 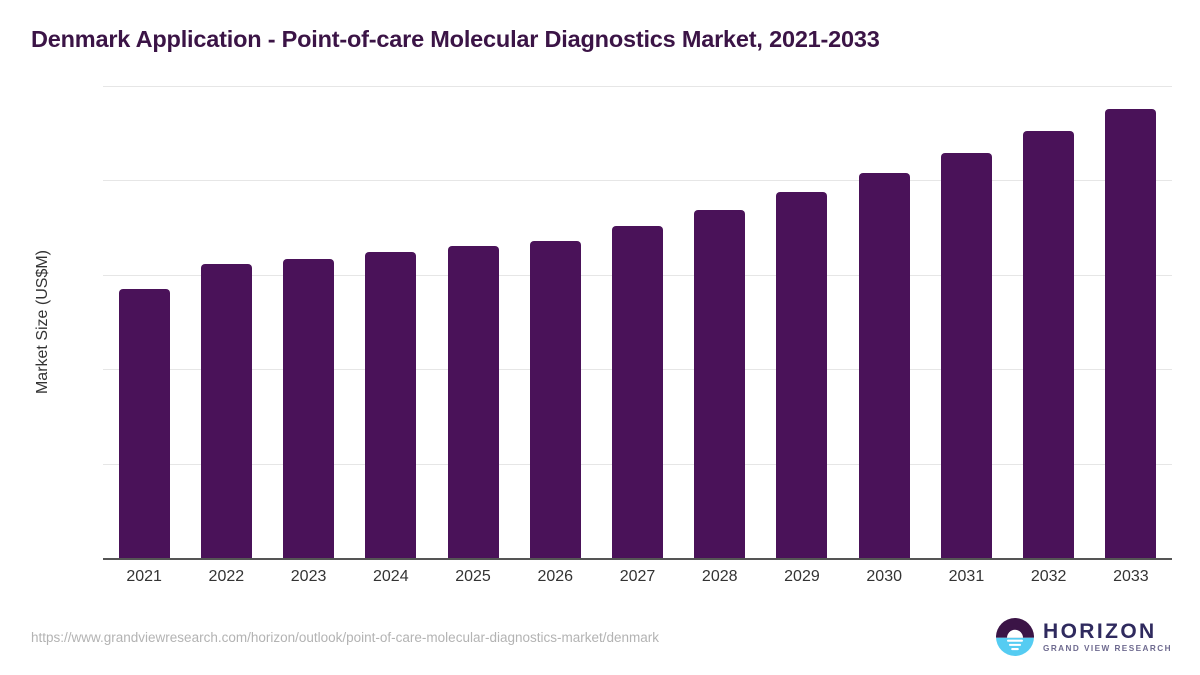 What do you see at coordinates (555, 576) in the screenshot?
I see `x-axis-tick-label: 2026` at bounding box center [555, 576].